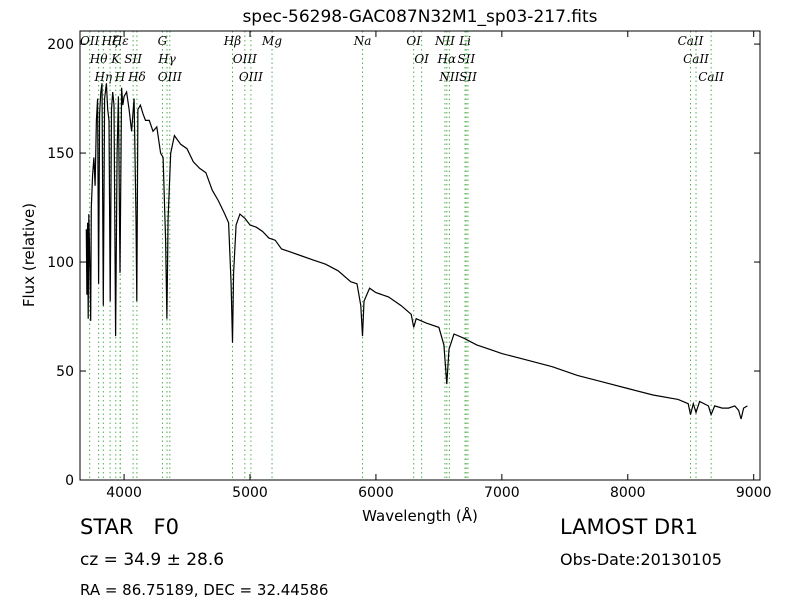  Describe the element at coordinates (152, 560) in the screenshot. I see `redshift: cz = 34.9 ± 28.6` at that location.